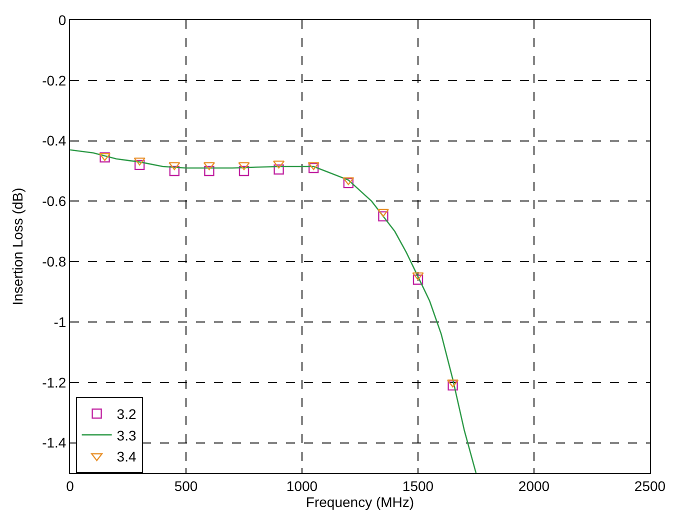 Image resolution: width=678 pixels, height=523 pixels. Describe the element at coordinates (54, 140) in the screenshot. I see `y-tick-label: -0.4` at that location.